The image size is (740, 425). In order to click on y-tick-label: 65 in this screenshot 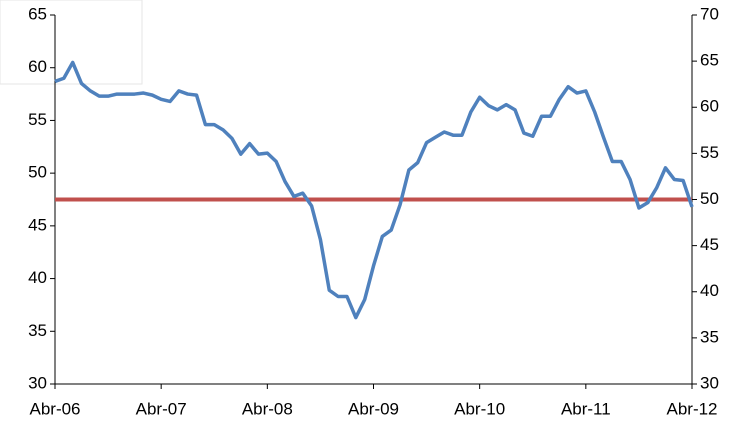, I will do `click(37, 13)`.